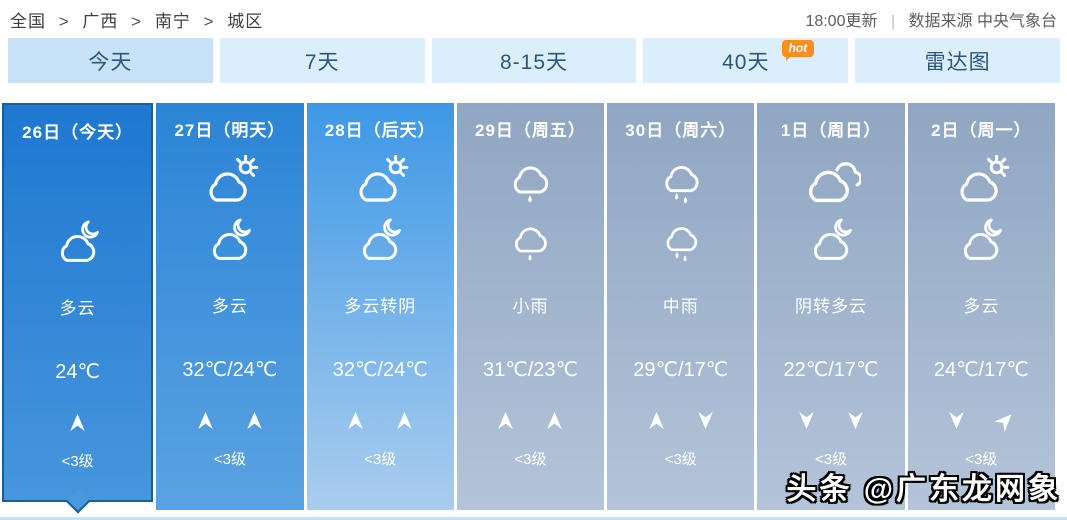  I want to click on condition-text: 小雨, so click(530, 306).